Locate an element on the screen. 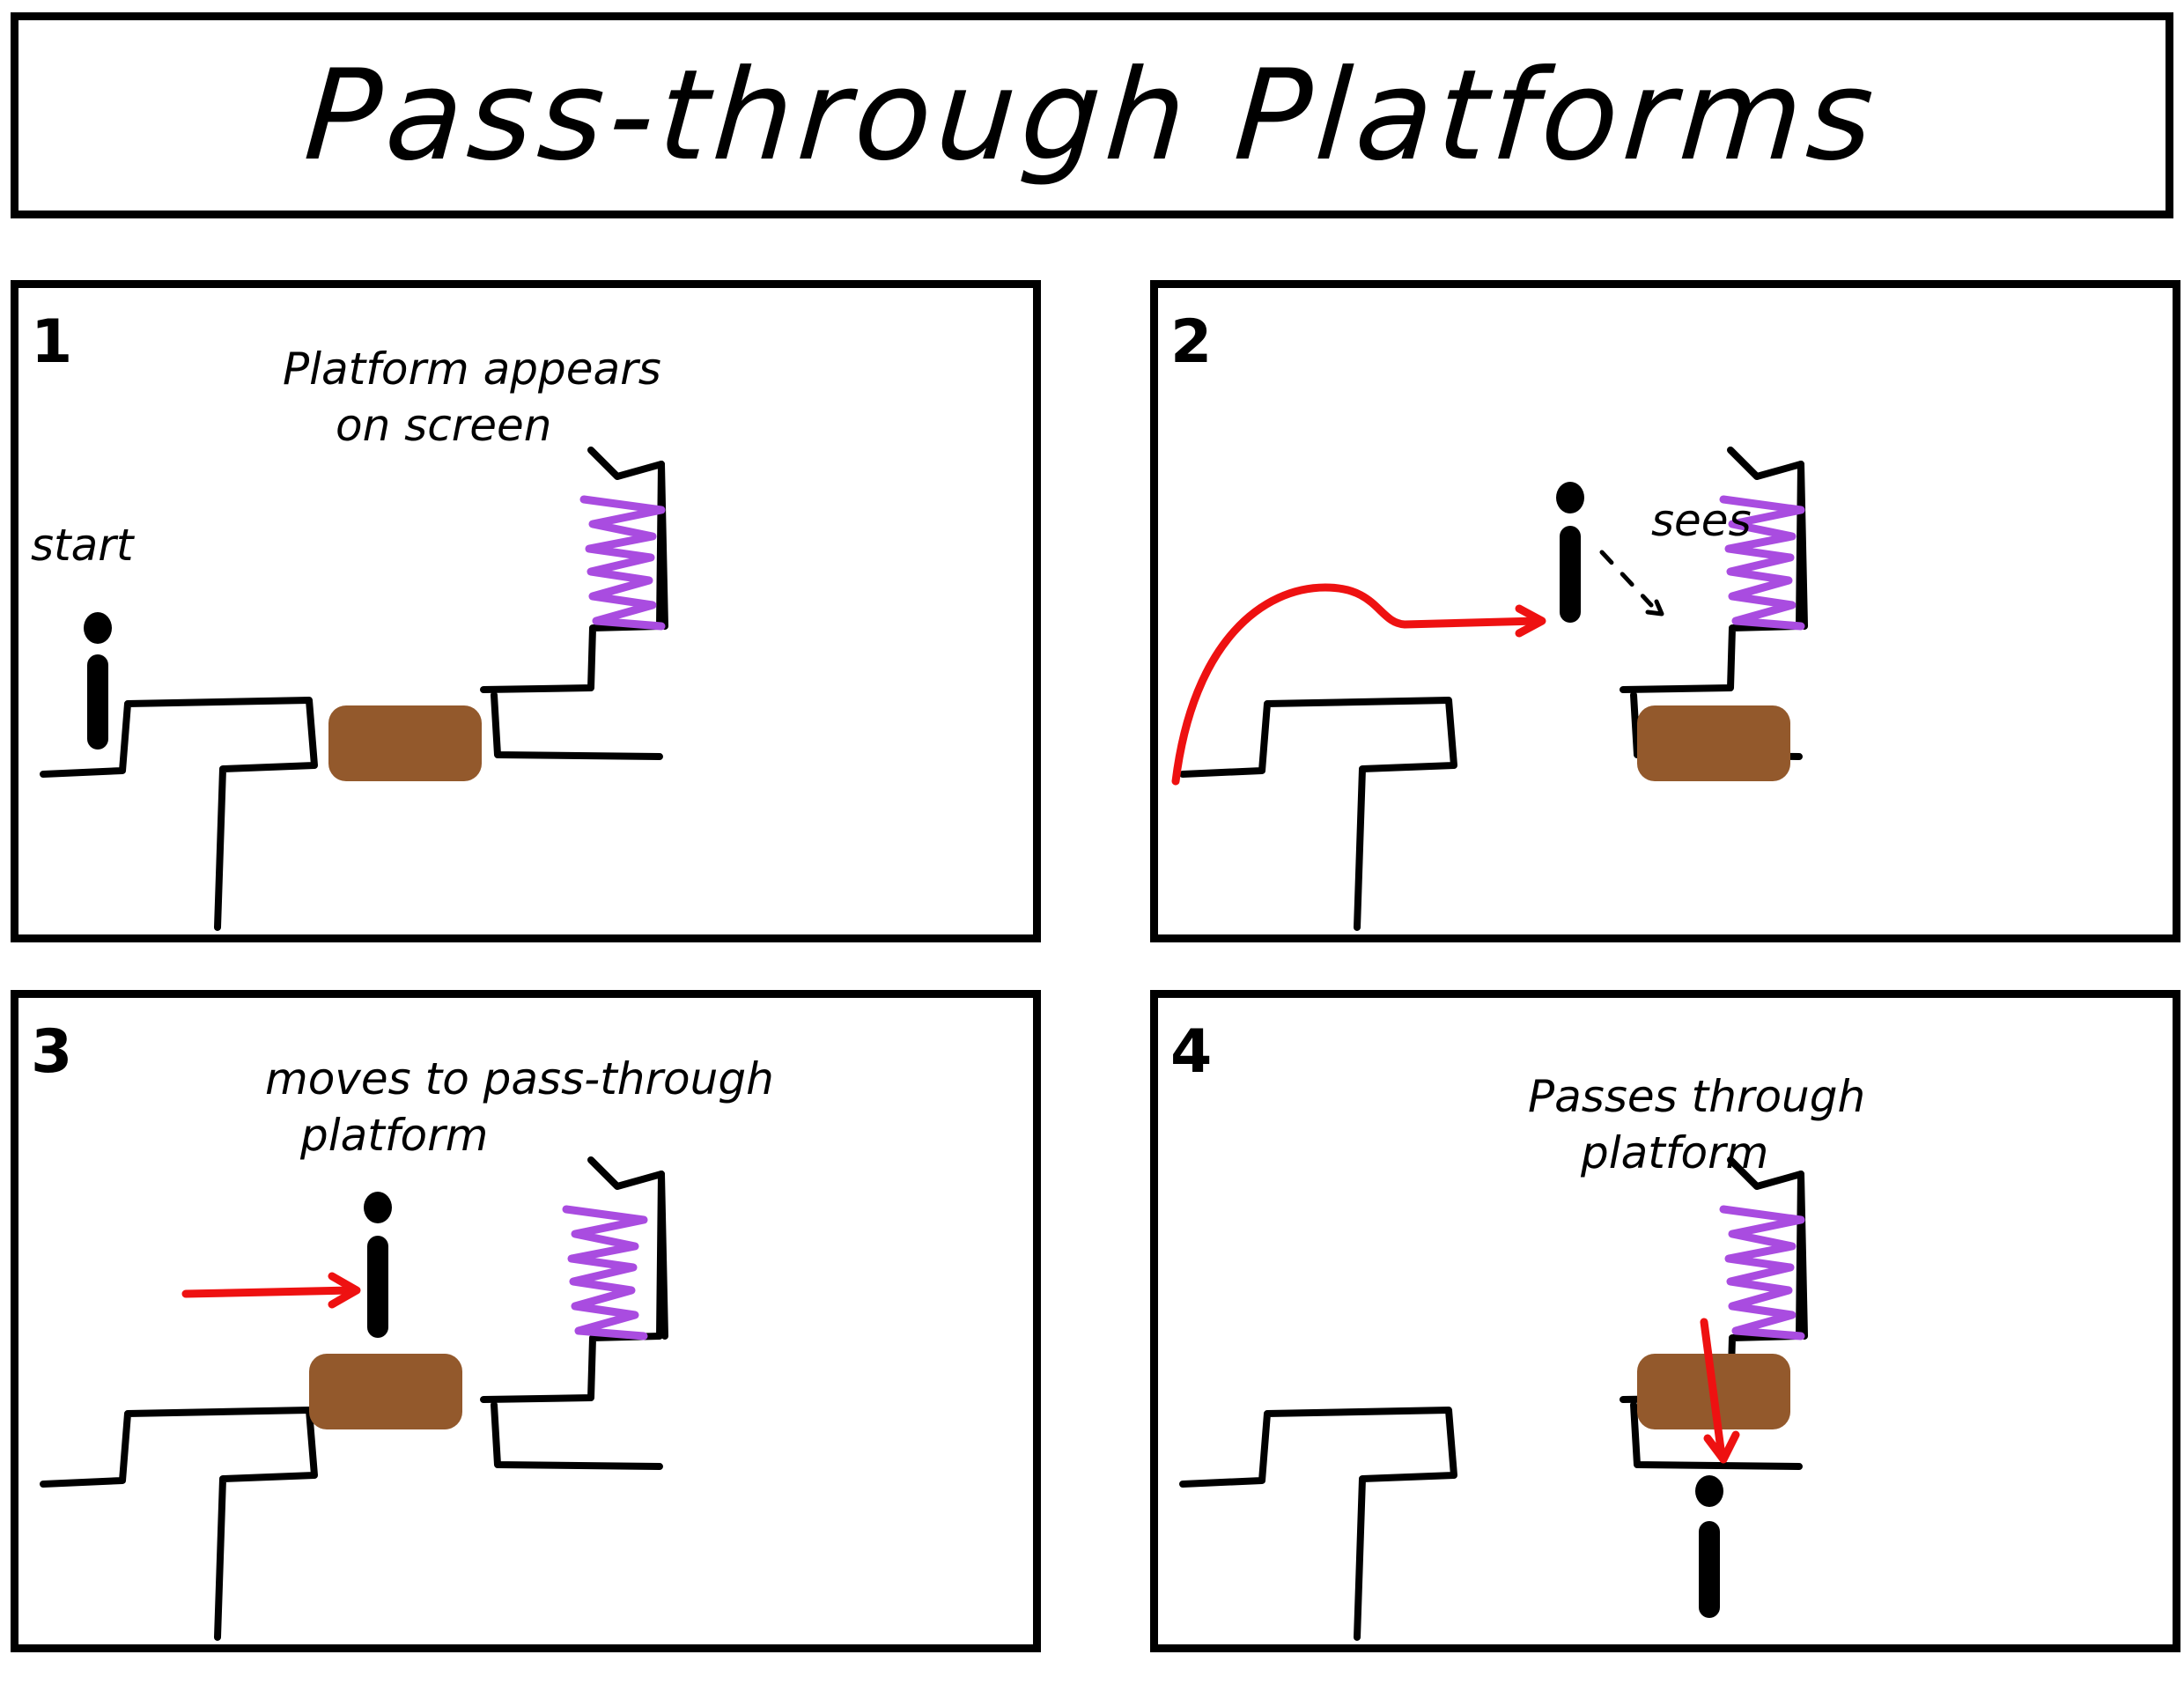 This screenshot has width=2184, height=1684. panel-2-caption: sees is located at coordinates (1701, 520).